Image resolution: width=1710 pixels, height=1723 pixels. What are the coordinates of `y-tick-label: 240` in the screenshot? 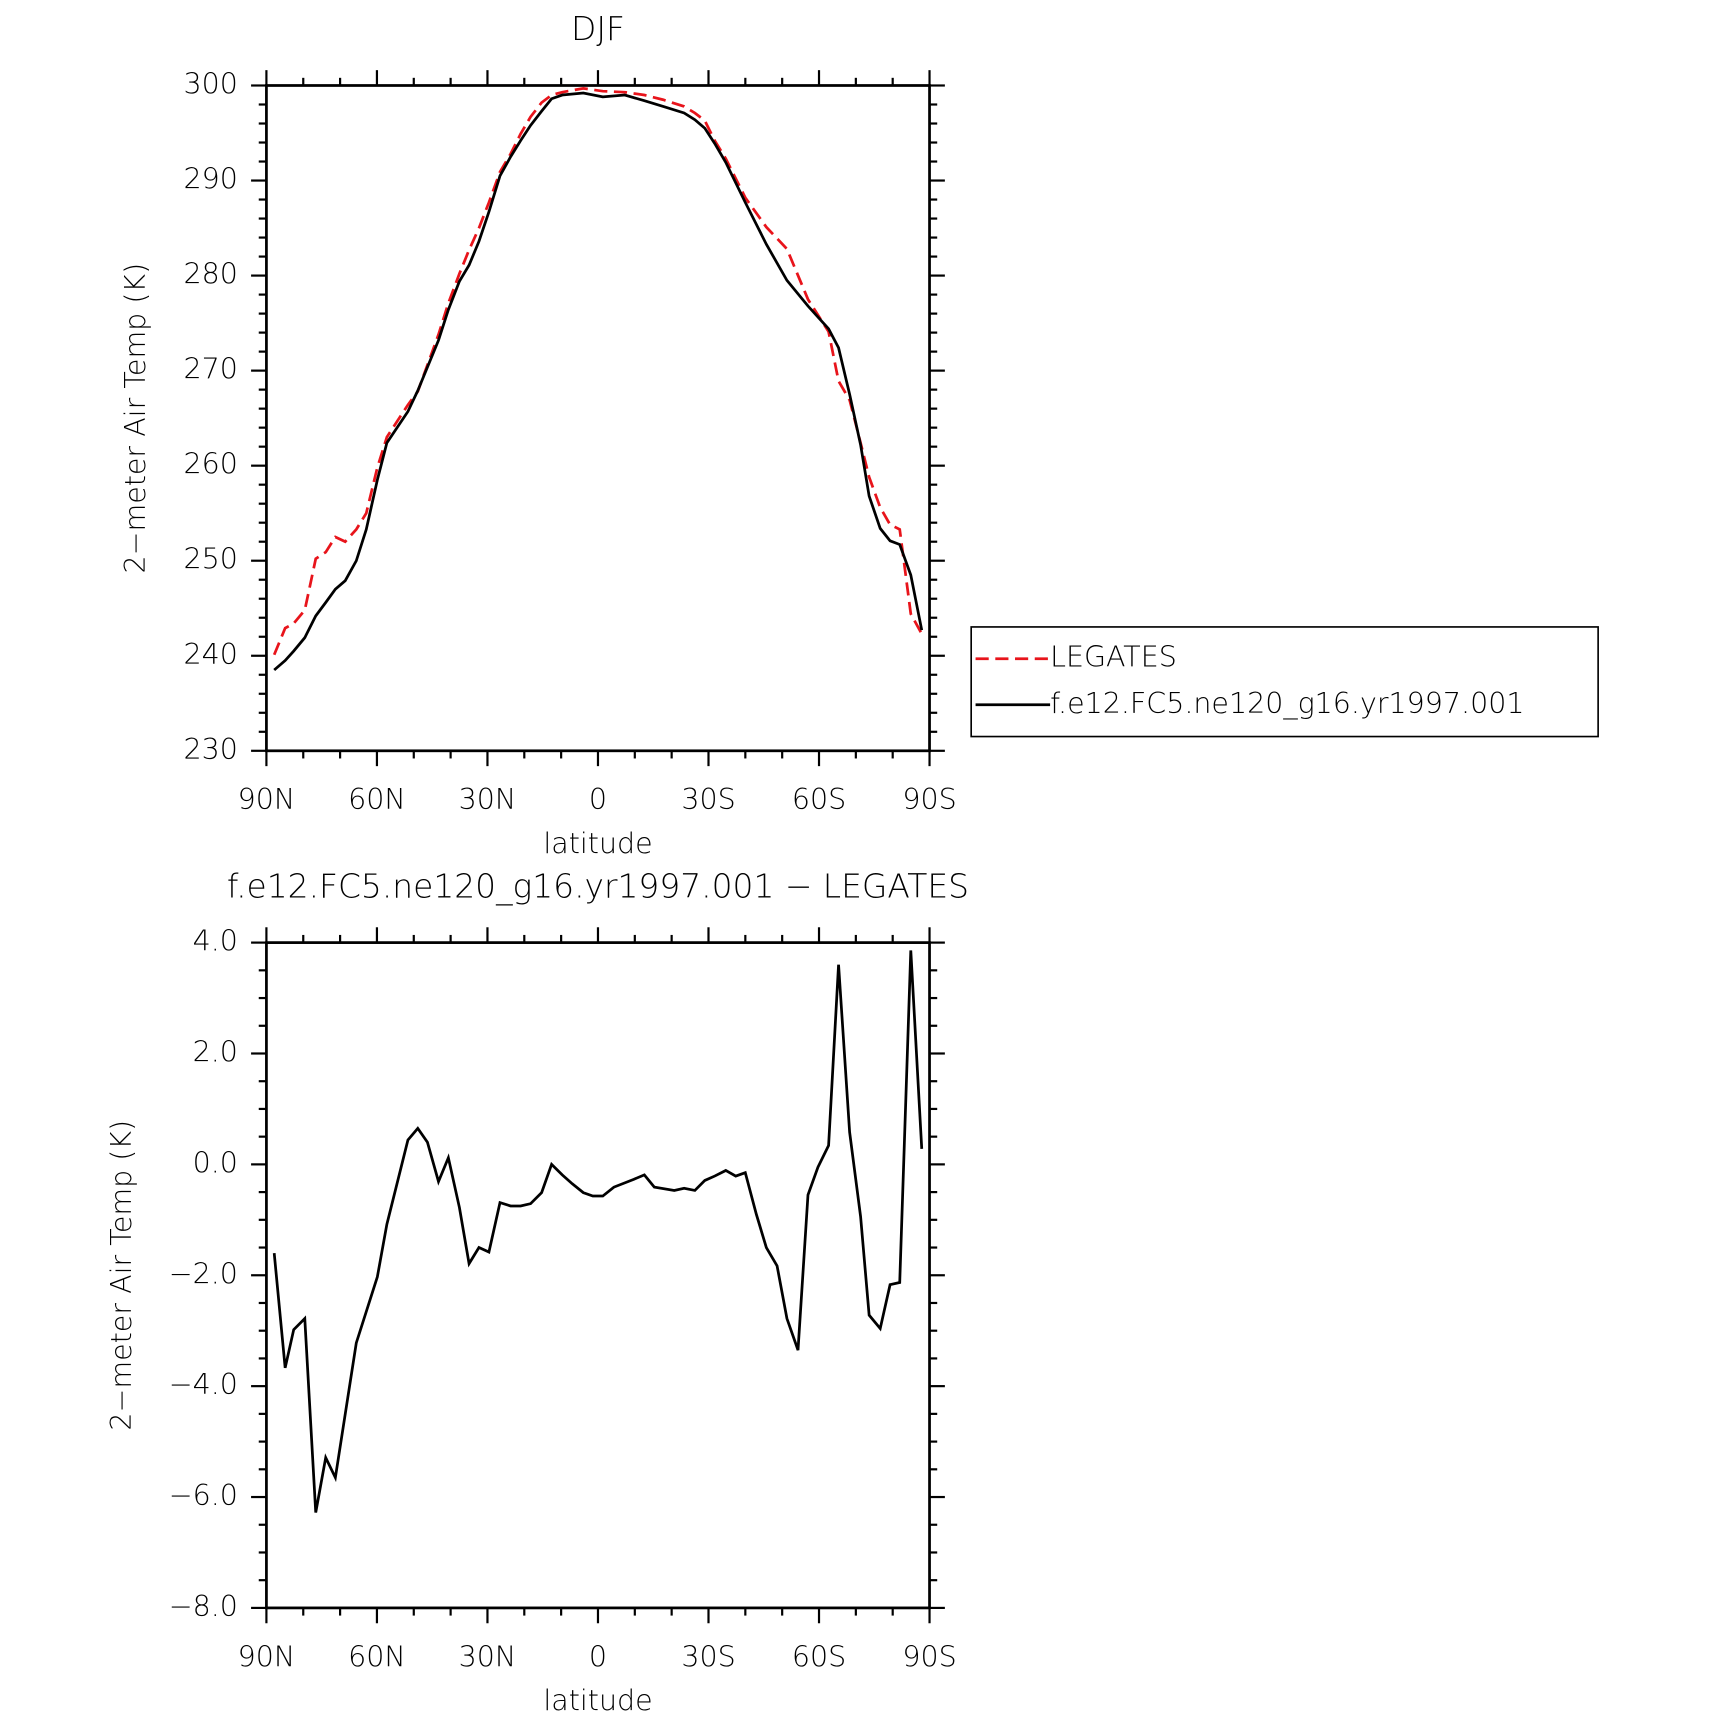 It's located at (211, 654).